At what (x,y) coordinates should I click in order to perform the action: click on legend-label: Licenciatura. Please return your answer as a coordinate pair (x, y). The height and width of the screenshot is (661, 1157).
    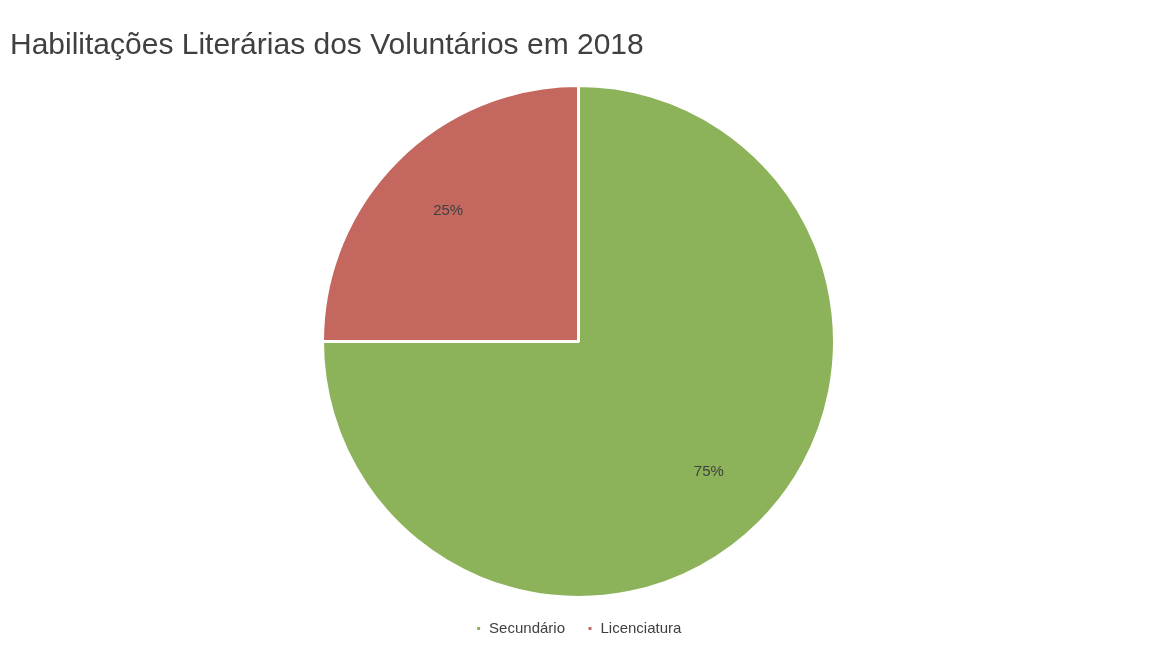
    Looking at the image, I should click on (641, 627).